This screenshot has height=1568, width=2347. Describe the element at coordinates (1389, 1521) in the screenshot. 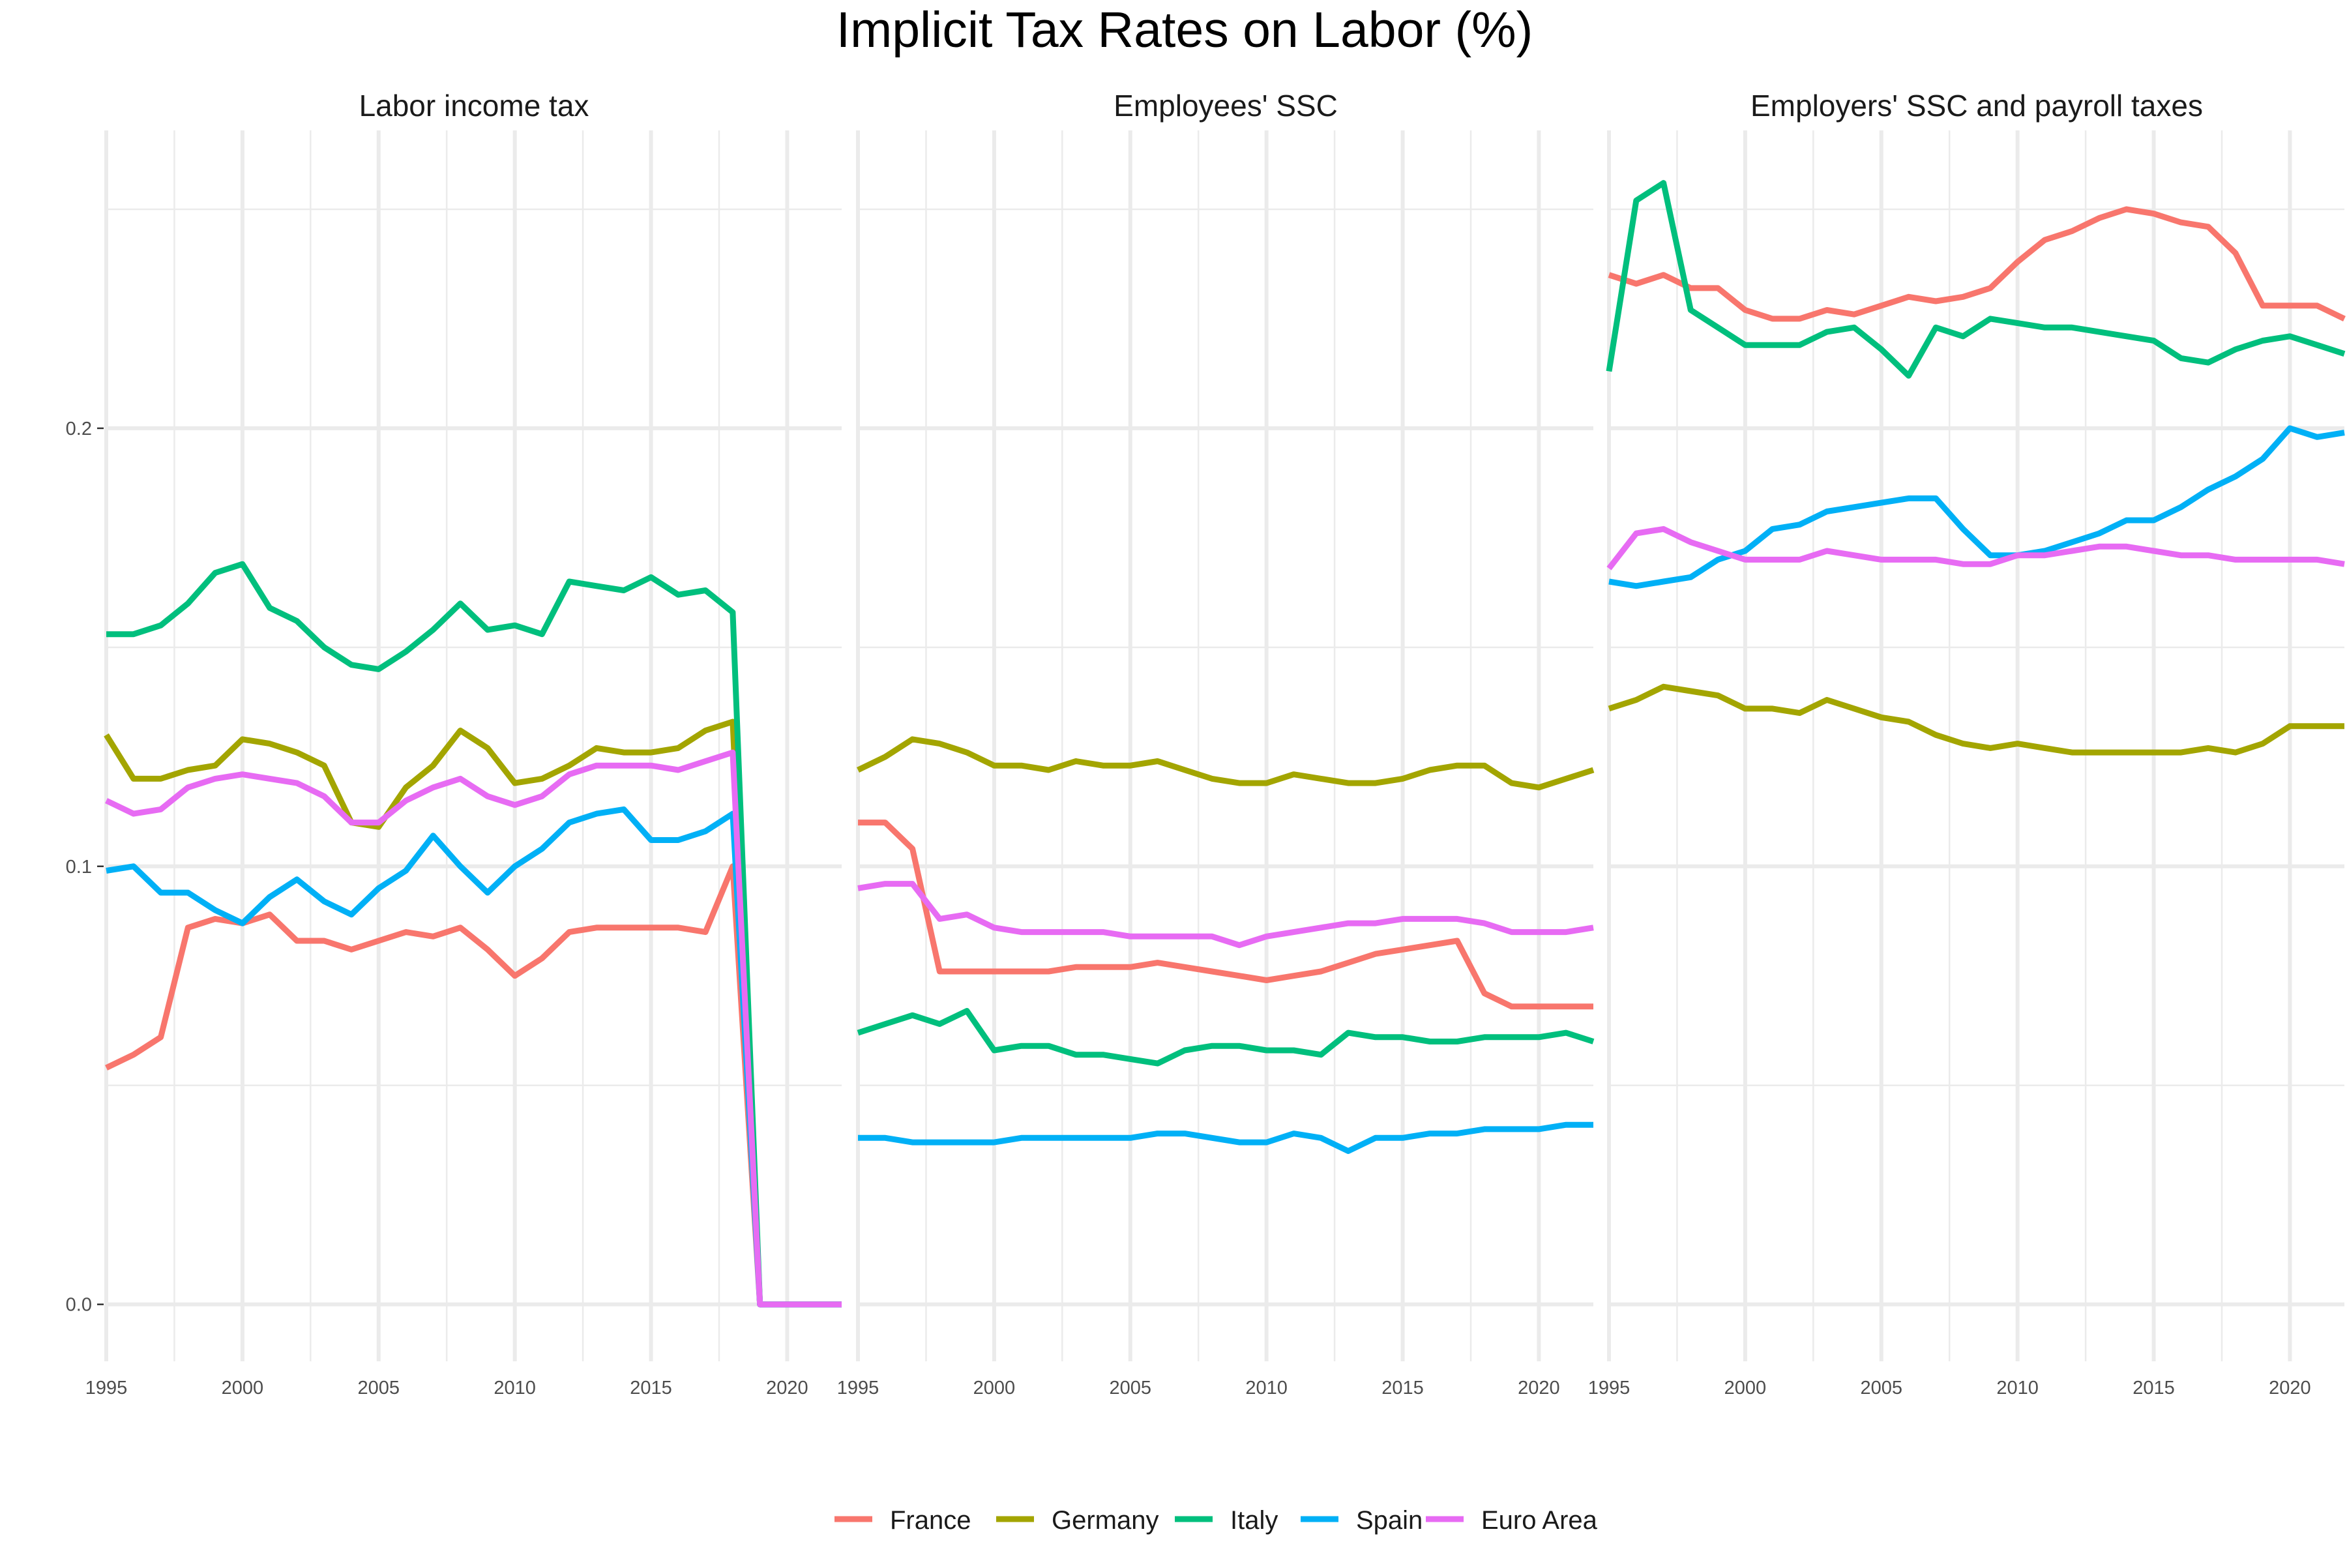

I see `legend-label: Spain` at that location.